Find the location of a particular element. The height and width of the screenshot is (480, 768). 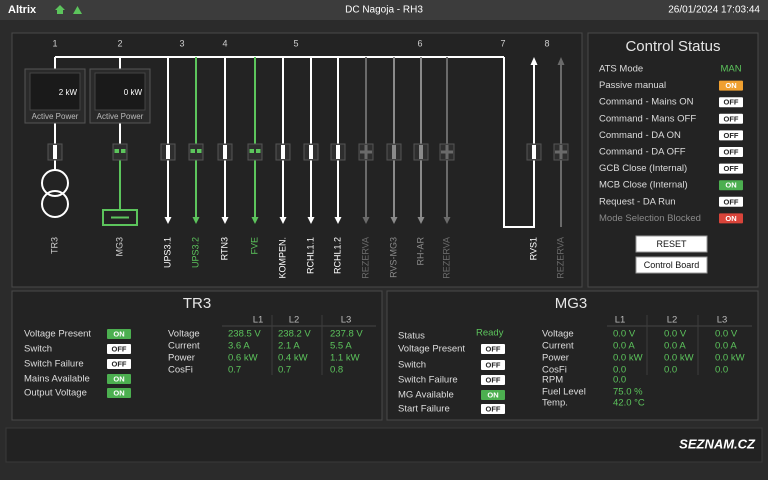

mg3-title: MG3 is located at coordinates (571, 303).